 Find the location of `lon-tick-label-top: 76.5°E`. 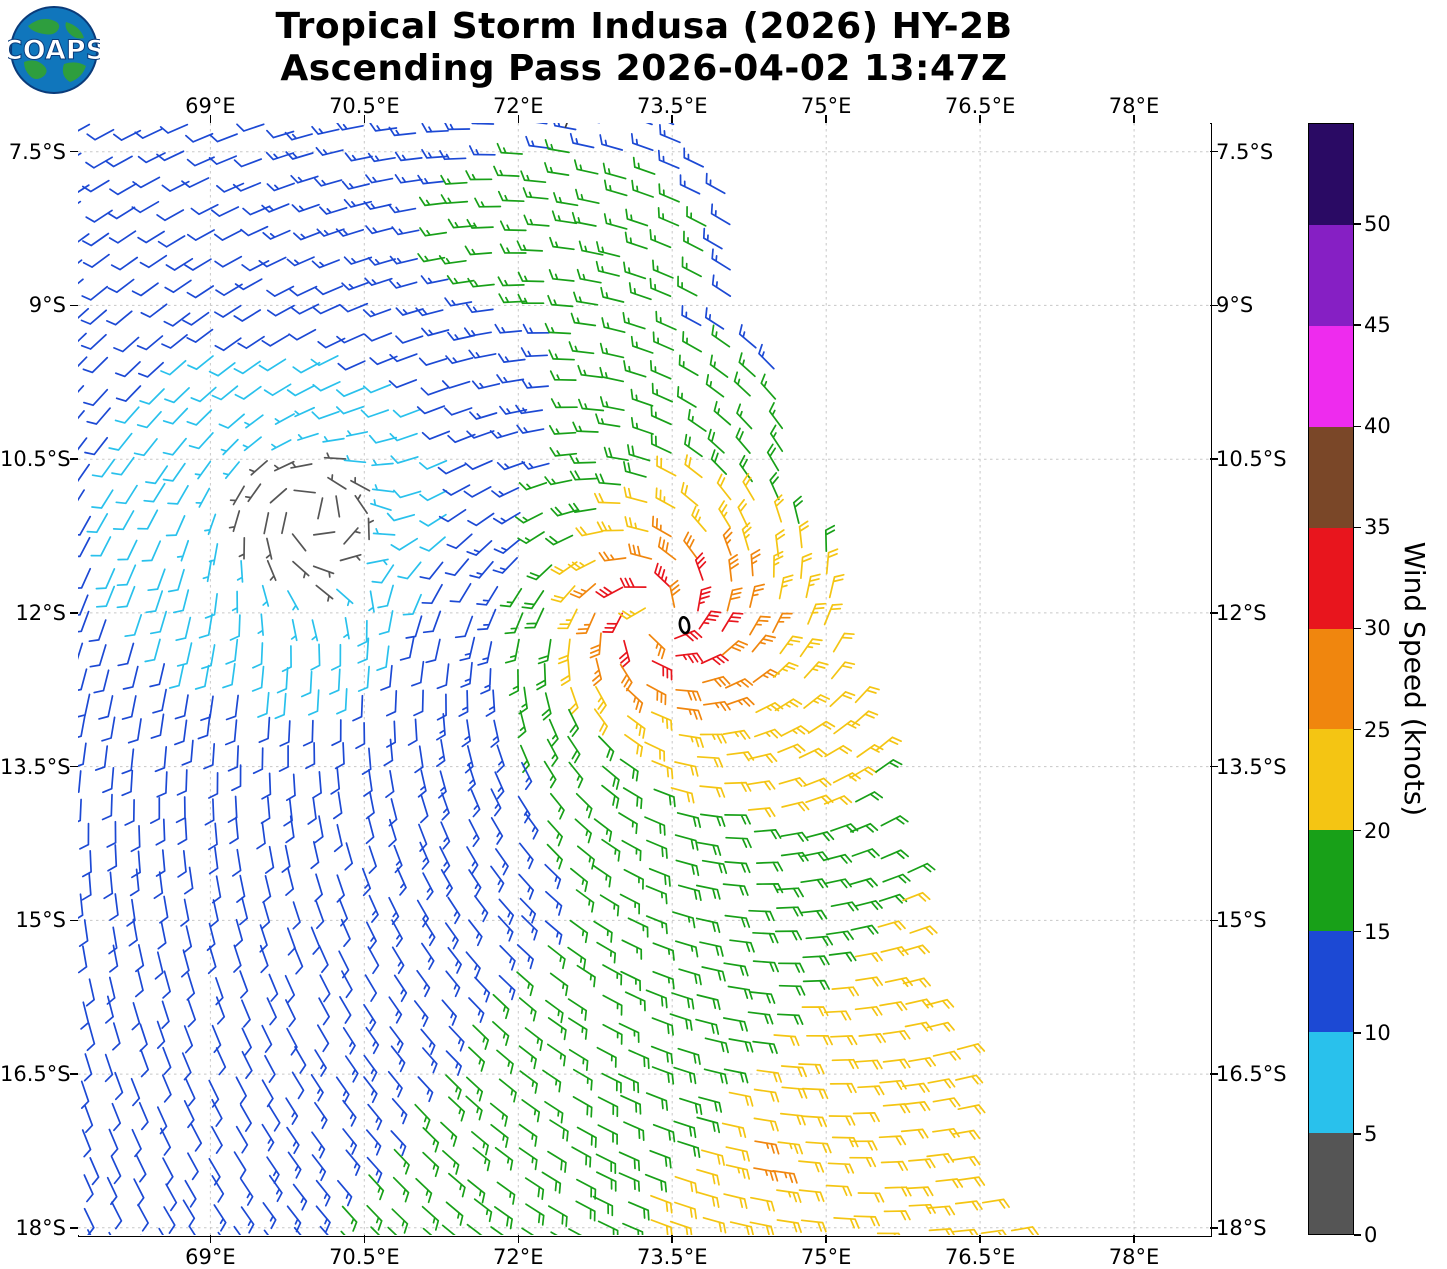

lon-tick-label-top: 76.5°E is located at coordinates (980, 106).